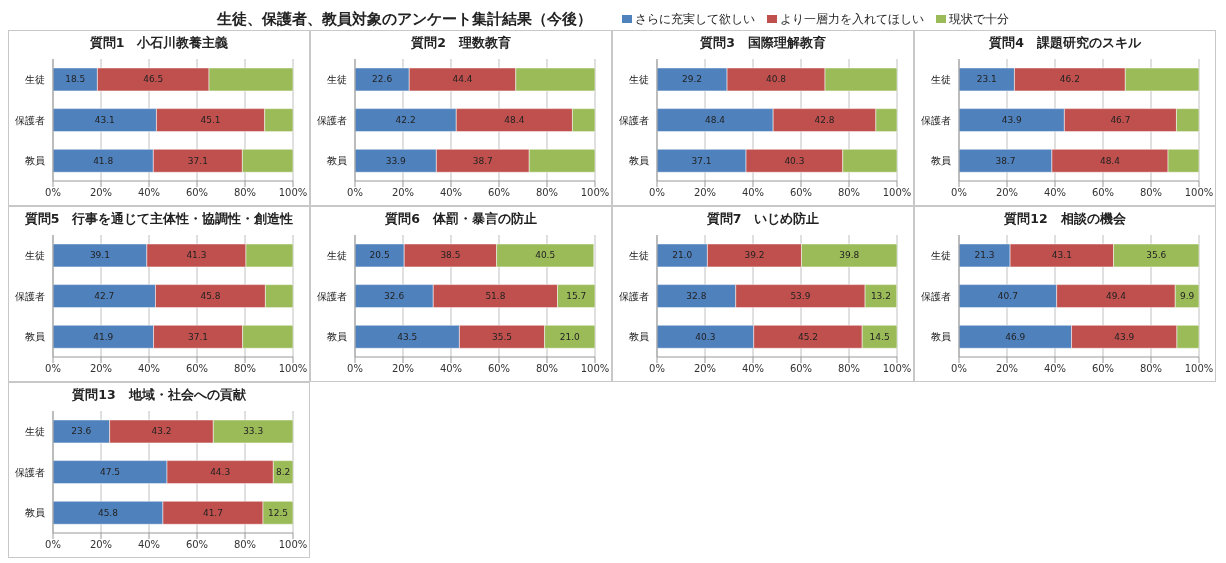 The width and height of the screenshot is (1226, 563). What do you see at coordinates (159, 219) in the screenshot?
I see `chart-title: 質問5 行事を通じて主体性・協調性・創造性` at bounding box center [159, 219].